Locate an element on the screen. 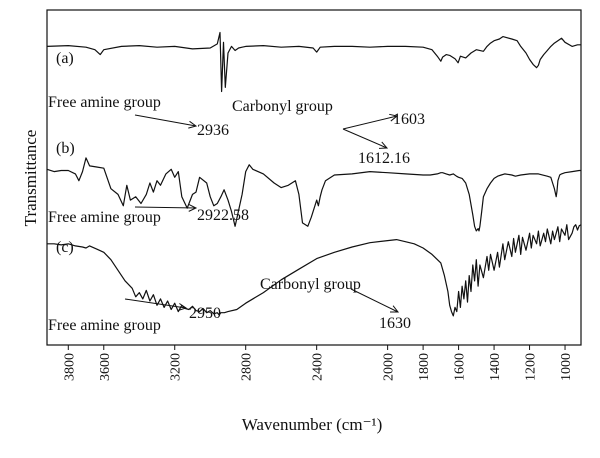 The image size is (600, 458). annotation-free-amine-a: Free amine group is located at coordinates (104, 102).